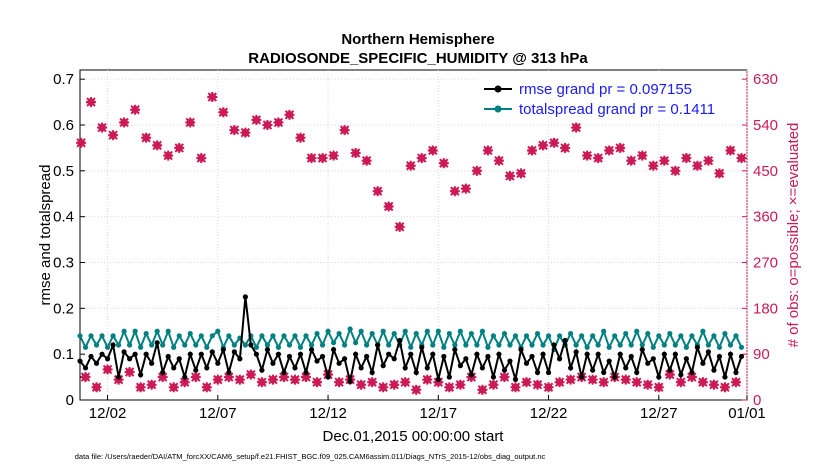 This screenshot has width=830, height=470. I want to click on y-tick-label: 0.3, so click(63, 263).